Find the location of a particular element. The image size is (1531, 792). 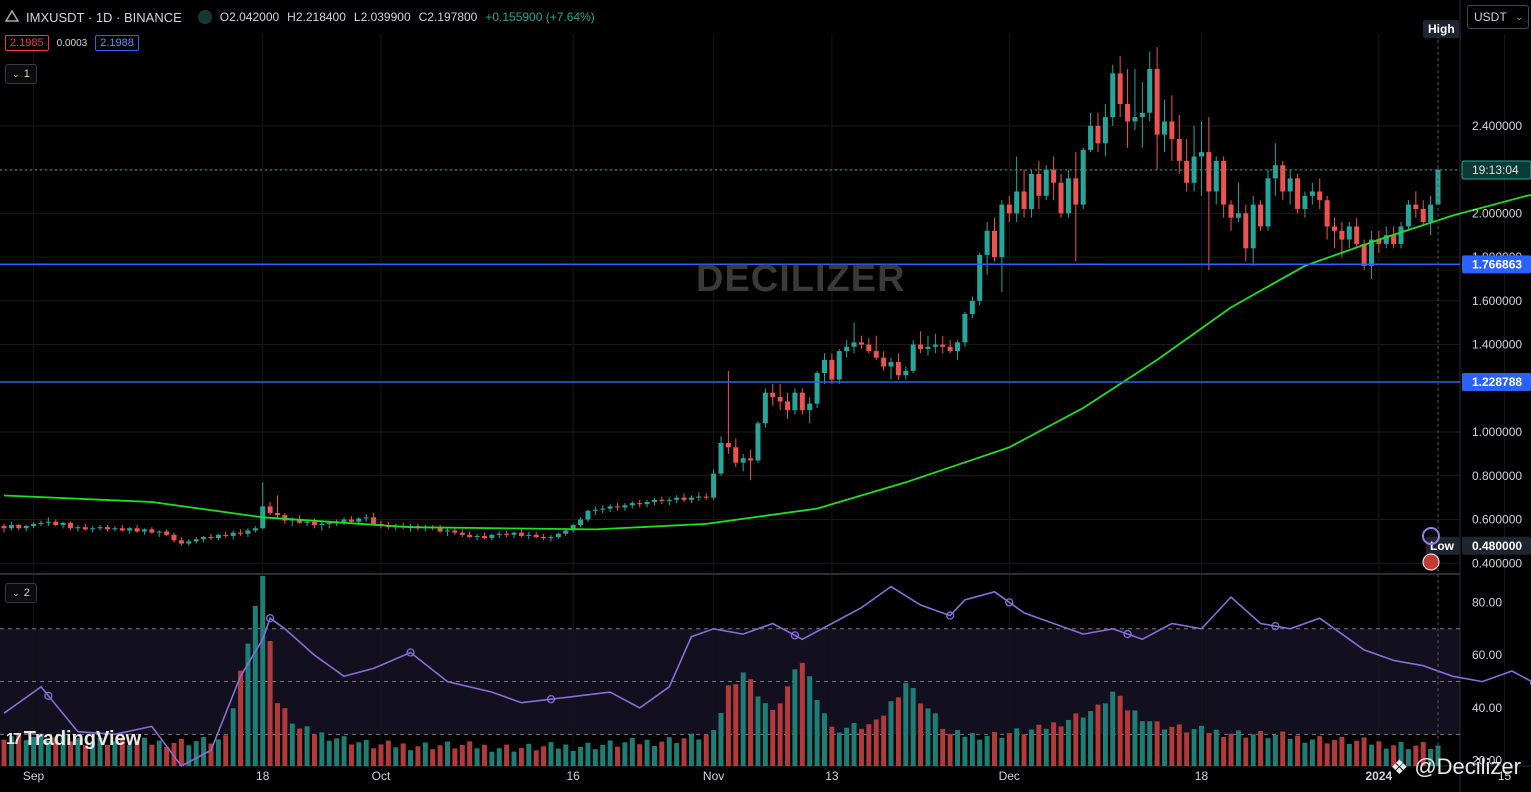

pane1-collapse-button: ⌄ 1 is located at coordinates (21, 74).